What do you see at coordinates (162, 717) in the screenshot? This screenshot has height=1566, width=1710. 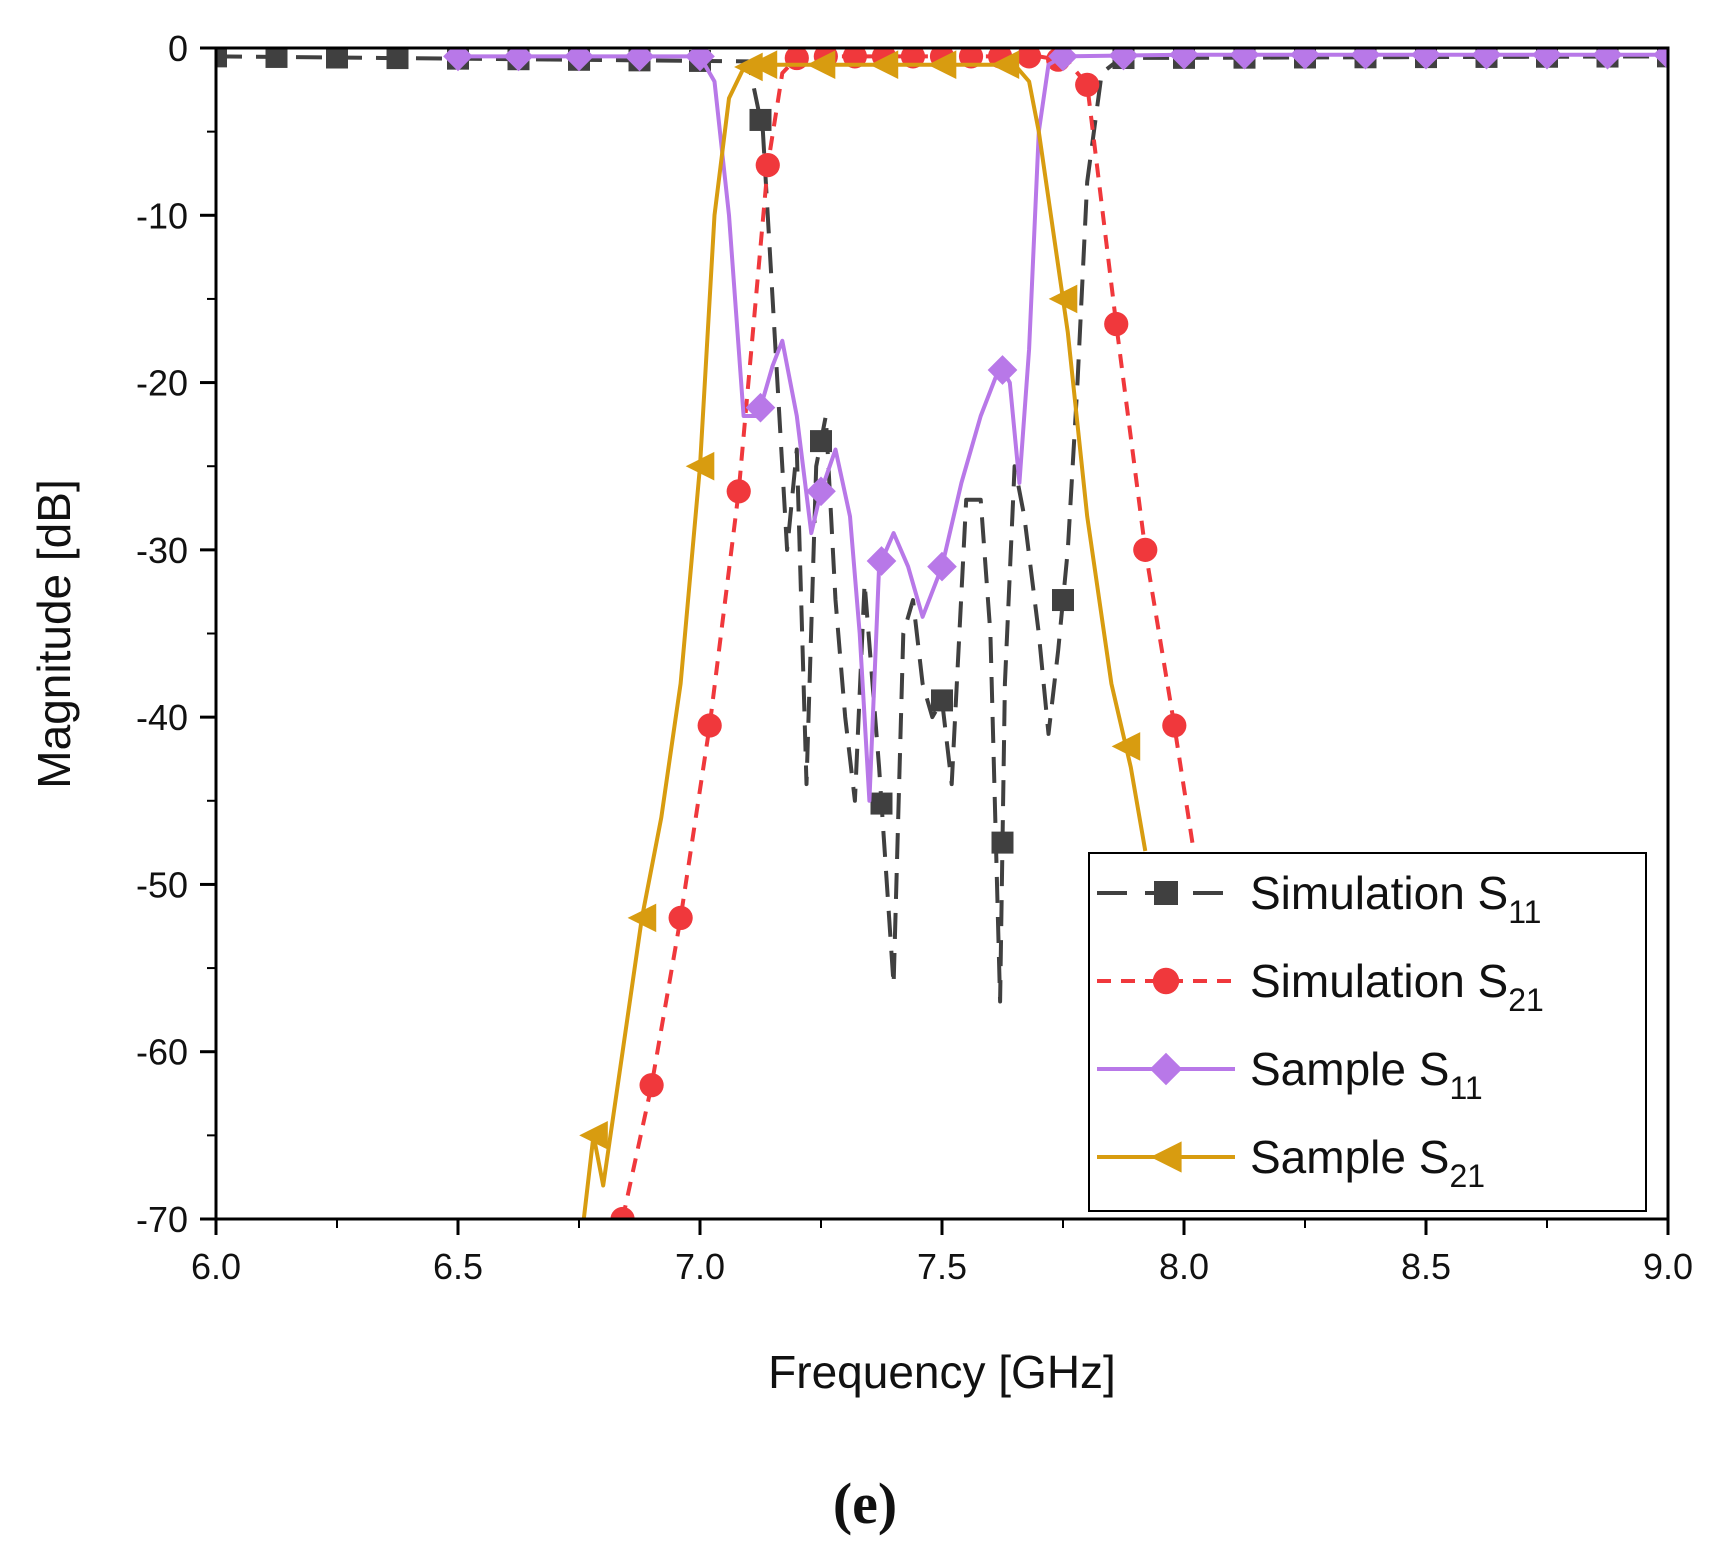 I see `y-tick-label: -40` at bounding box center [162, 717].